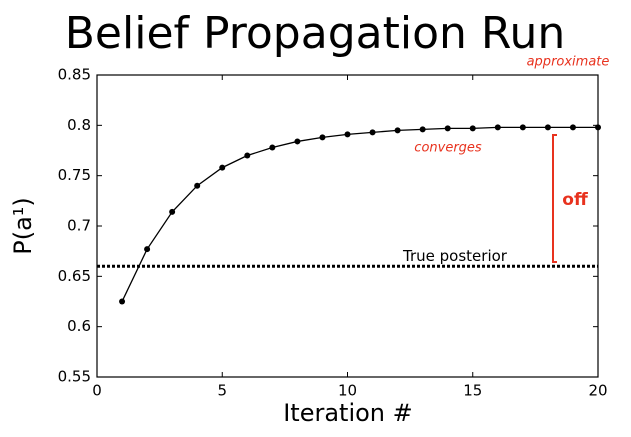  I want to click on x-tick-label: 5, so click(222, 391).